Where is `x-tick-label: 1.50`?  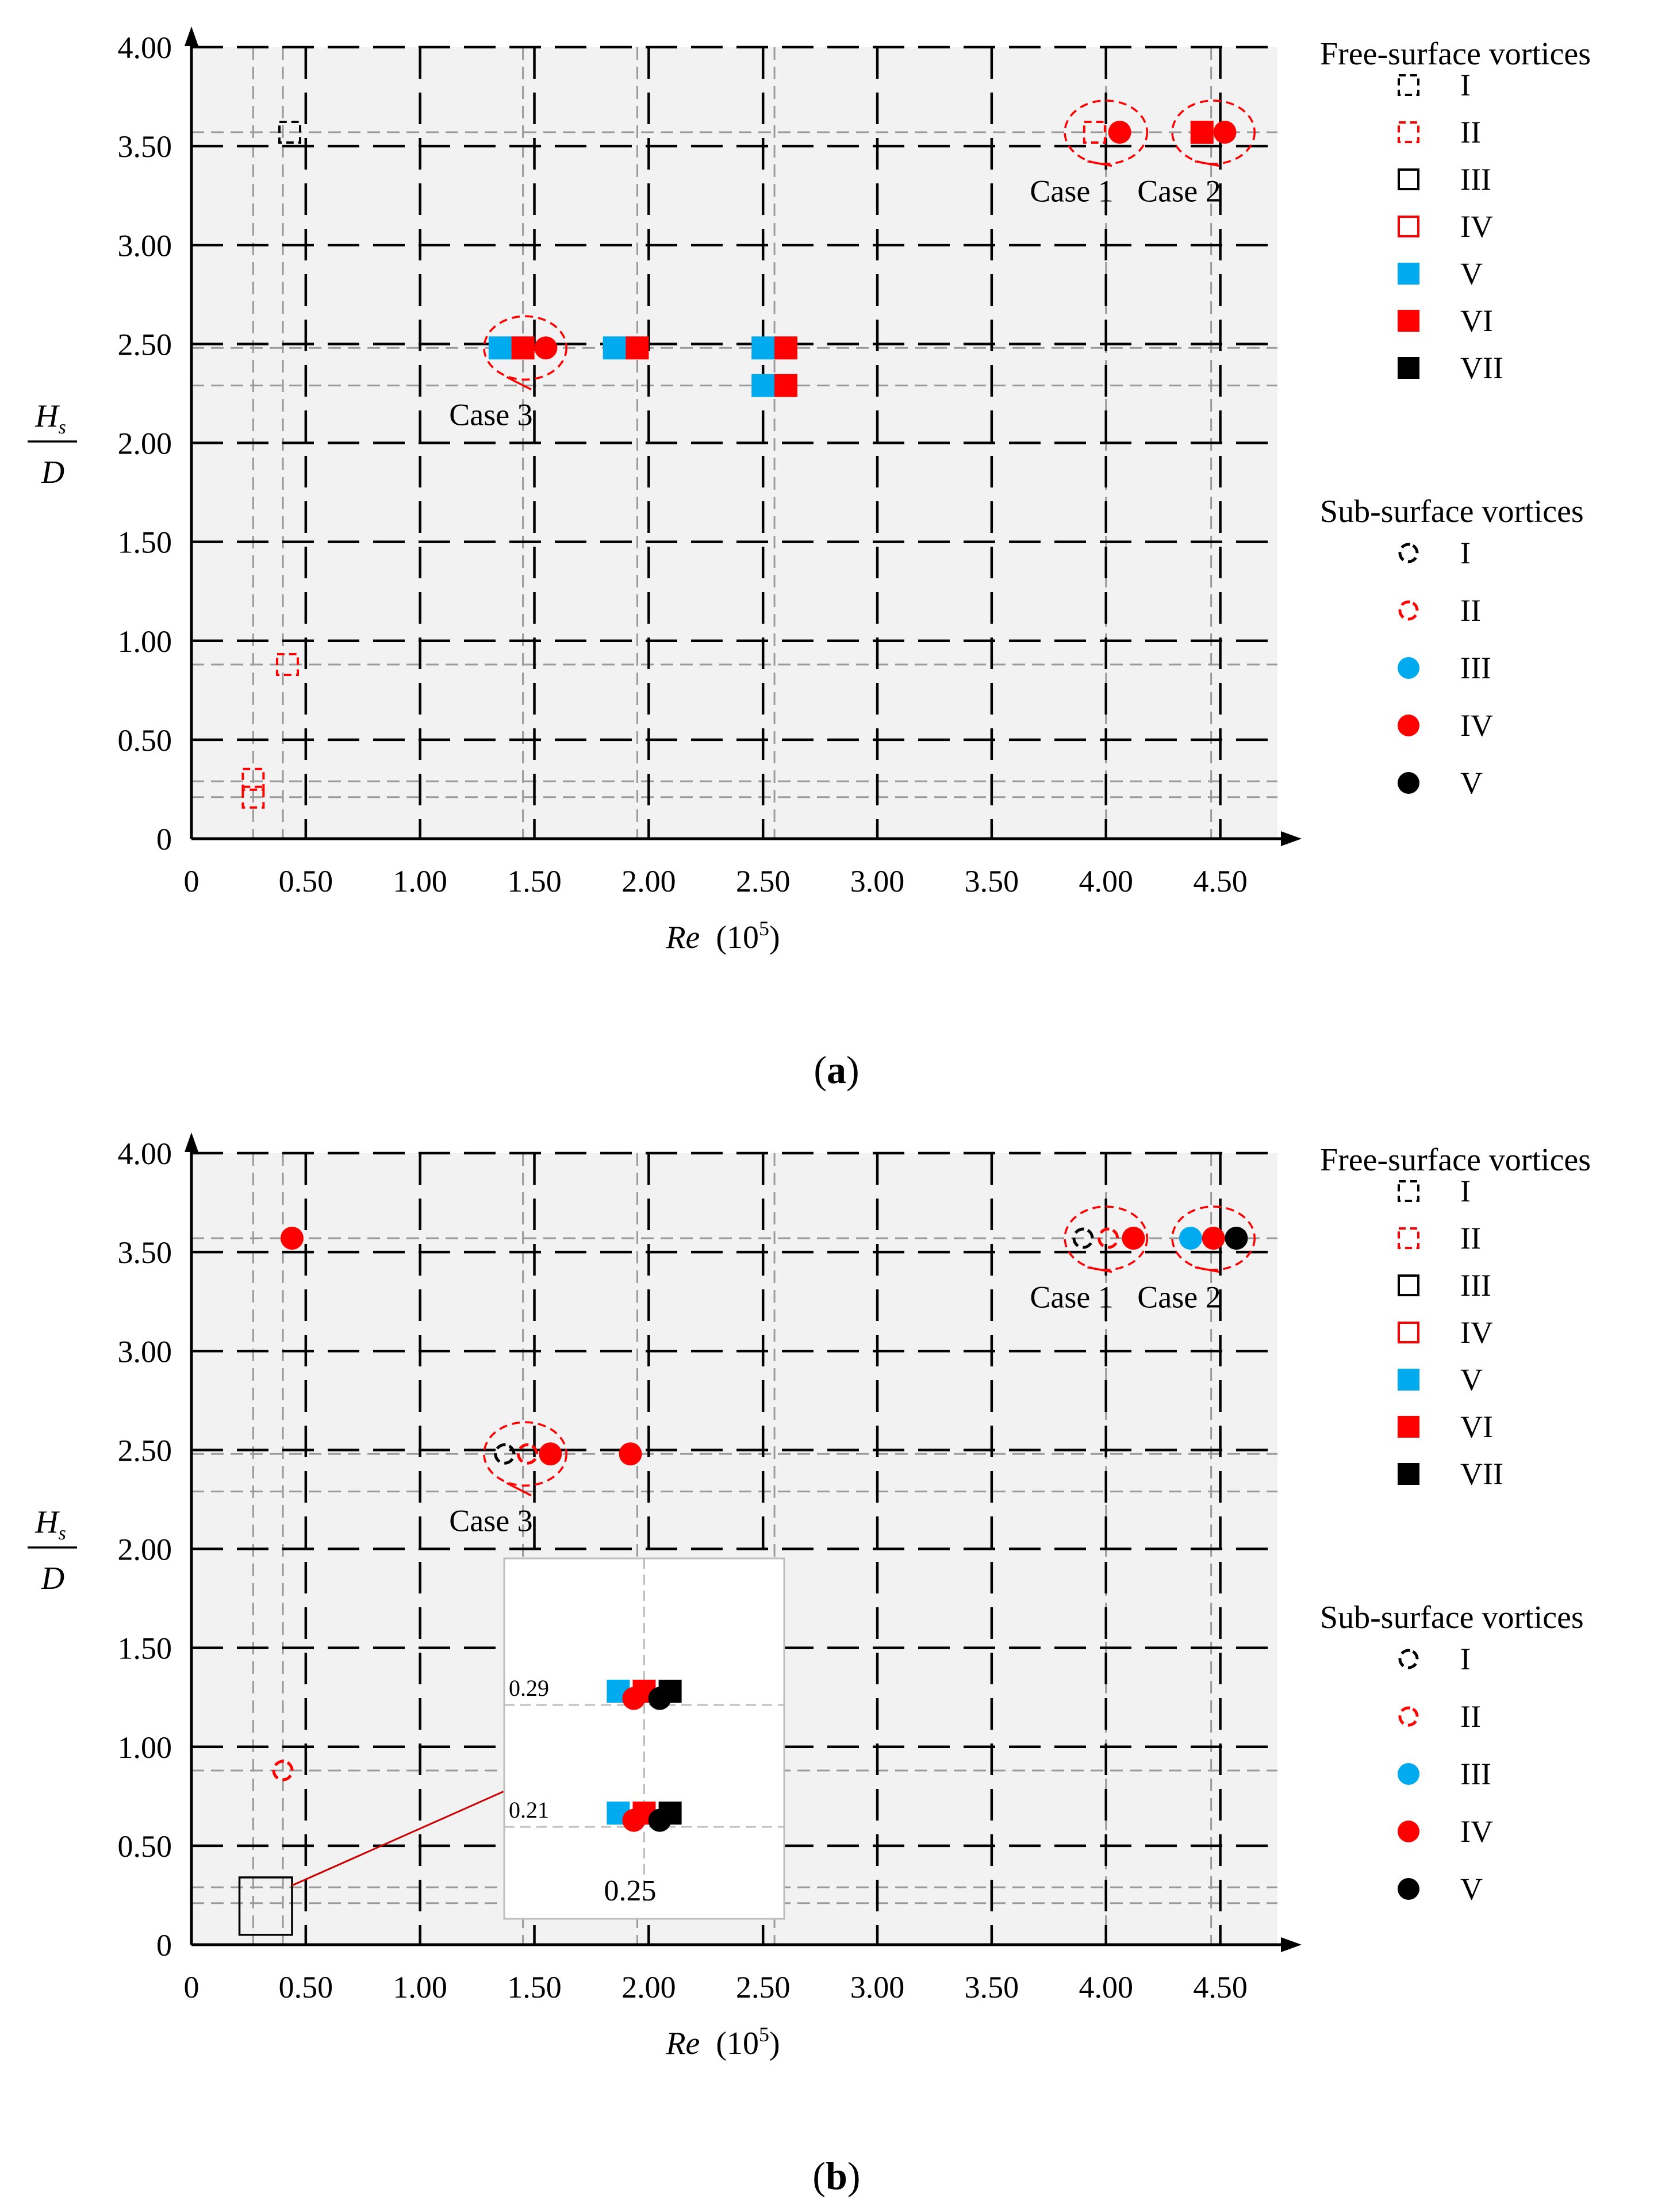
x-tick-label: 1.50 is located at coordinates (534, 1987).